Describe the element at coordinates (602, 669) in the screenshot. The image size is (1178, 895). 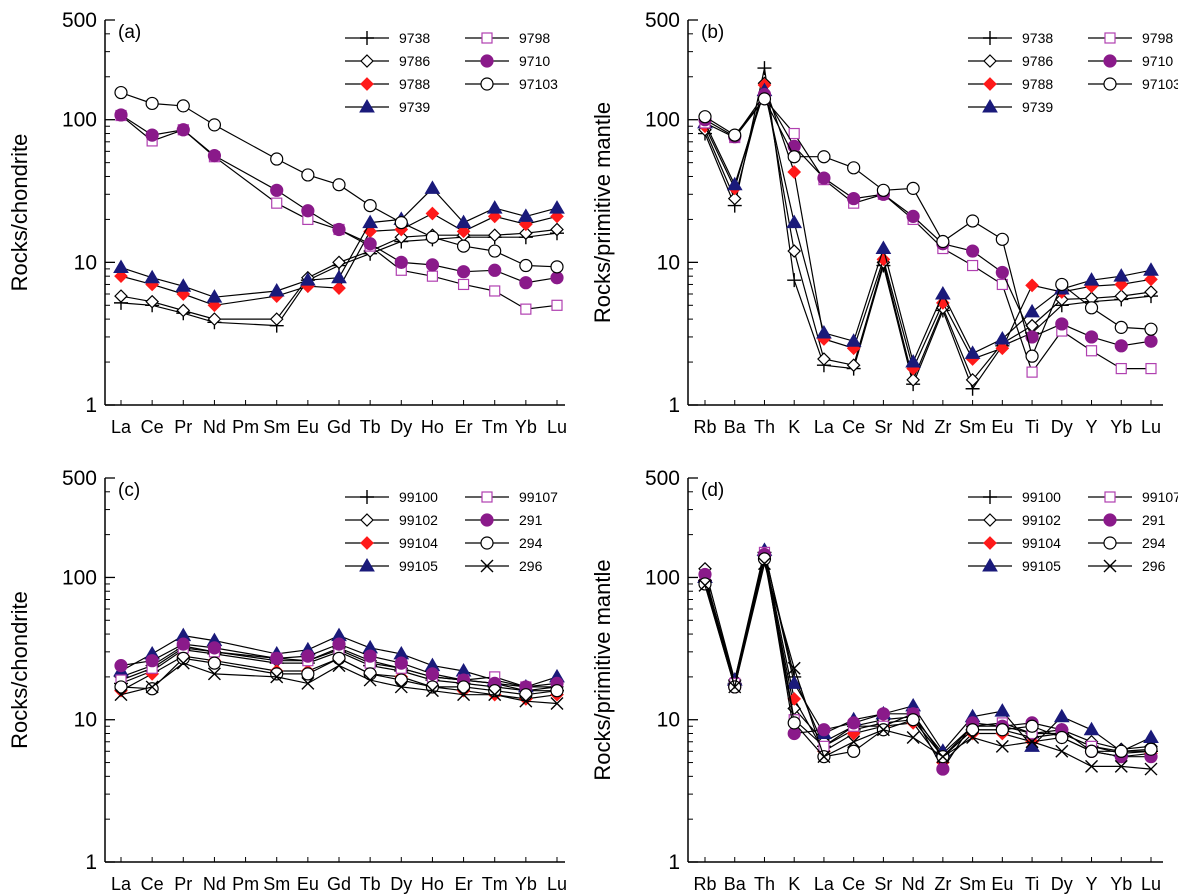
I see `y-axis-label: Rocks/primitive mantle` at that location.